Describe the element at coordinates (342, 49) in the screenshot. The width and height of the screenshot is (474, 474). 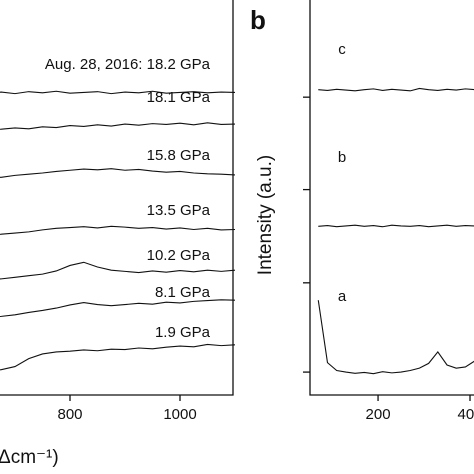
I see `series-label: c` at that location.